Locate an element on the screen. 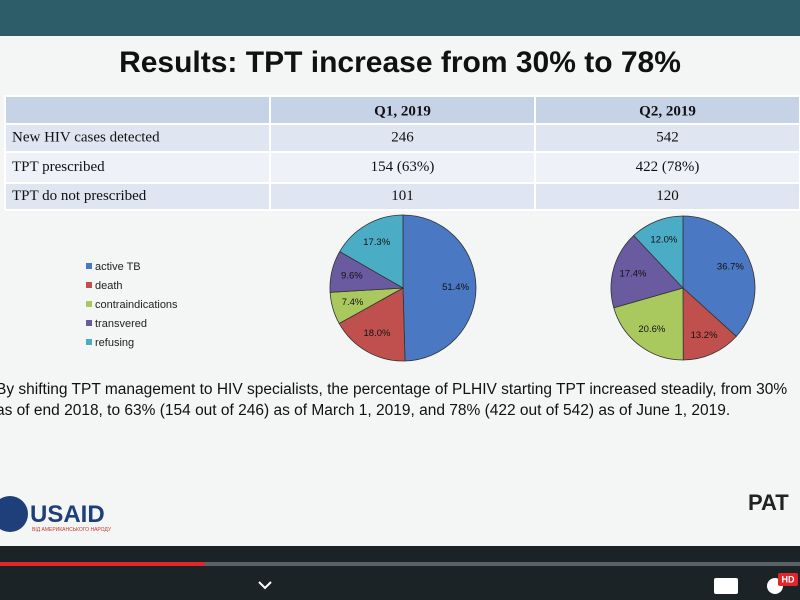 The width and height of the screenshot is (800, 600). legend-label: contraindications is located at coordinates (136, 305).